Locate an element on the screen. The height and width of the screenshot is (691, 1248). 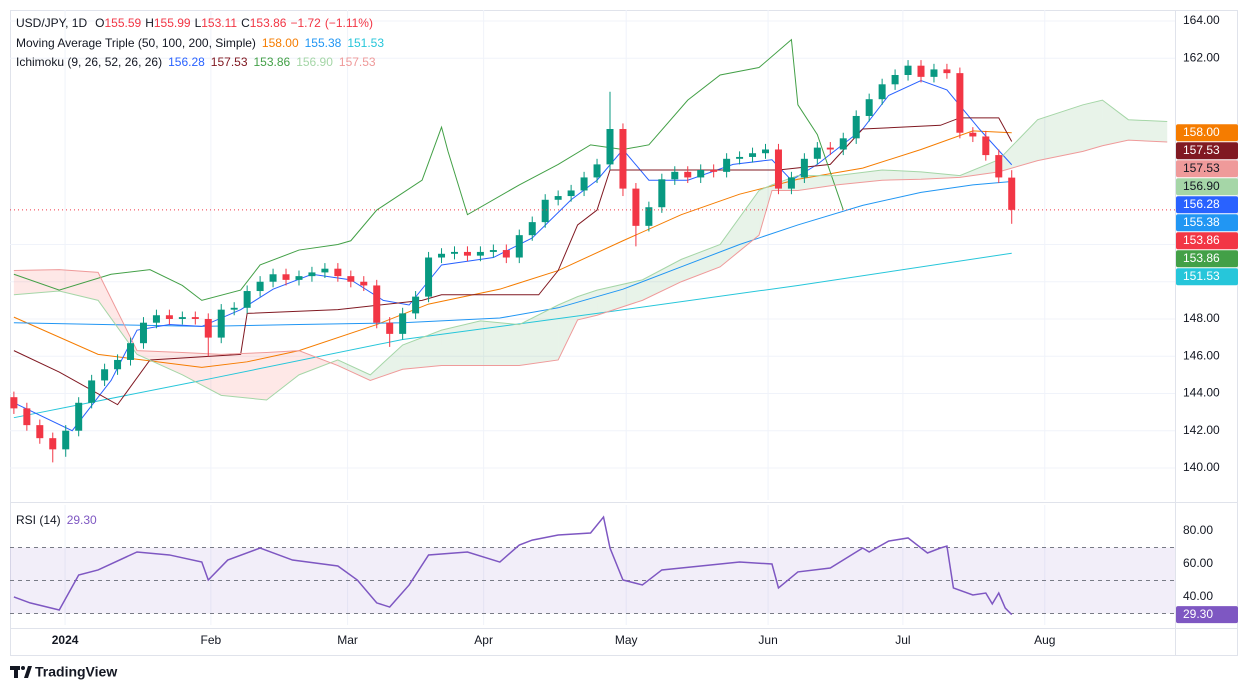
x-tick-label: Aug is located at coordinates (1044, 640).